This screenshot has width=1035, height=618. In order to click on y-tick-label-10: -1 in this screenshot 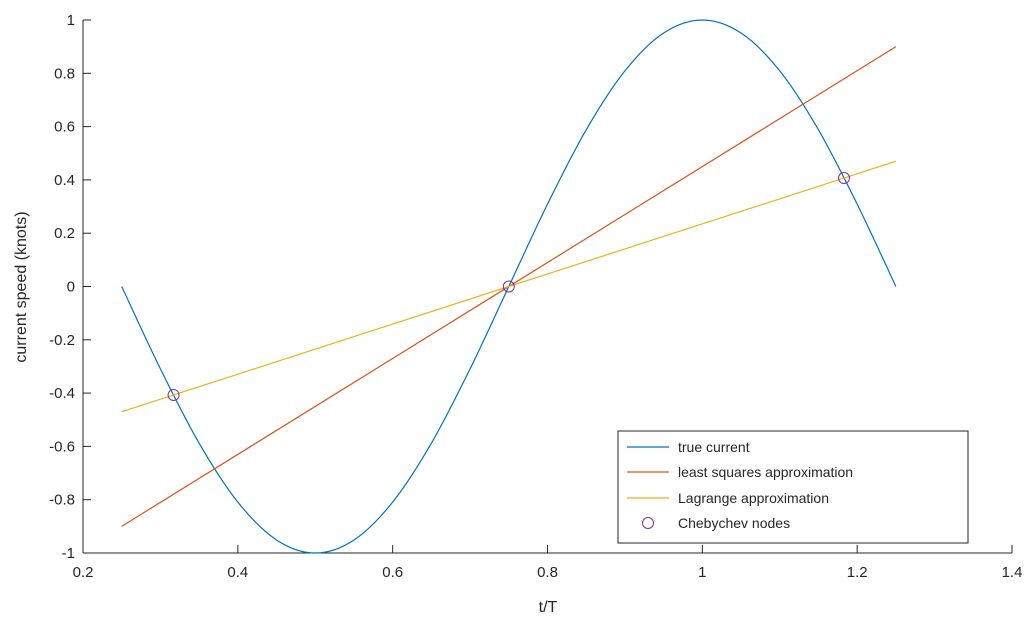, I will do `click(68, 553)`.